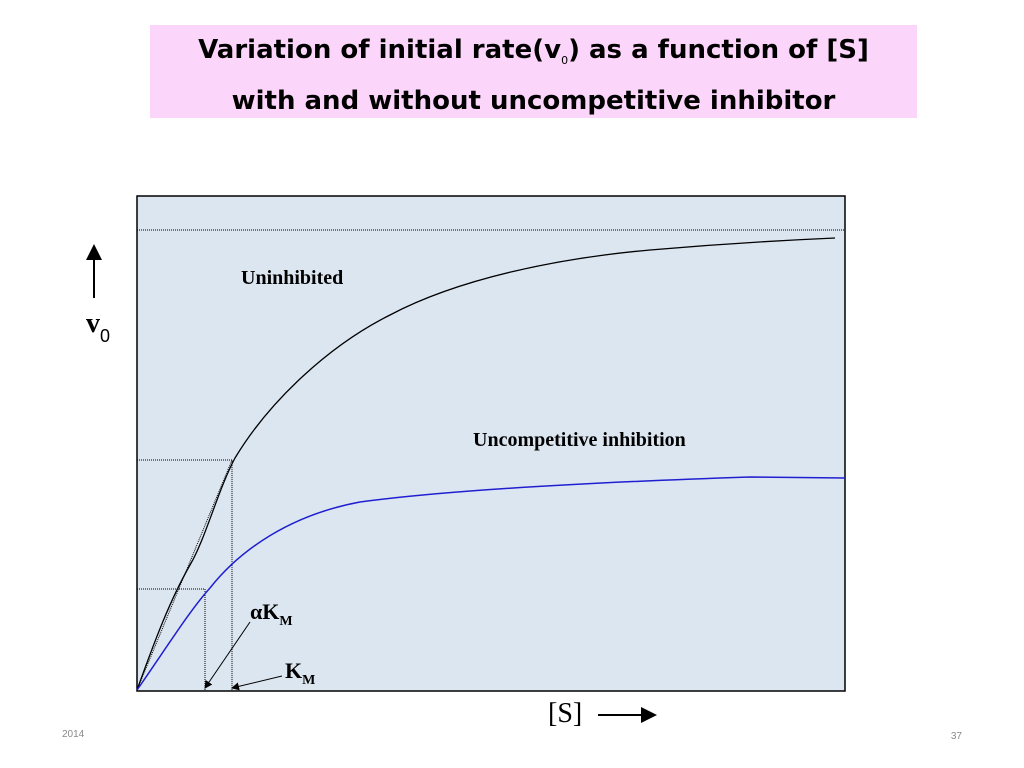 This screenshot has height=768, width=1024. Describe the element at coordinates (533, 101) in the screenshot. I see `title-line: with and without uncompetitive inhibitor` at that location.